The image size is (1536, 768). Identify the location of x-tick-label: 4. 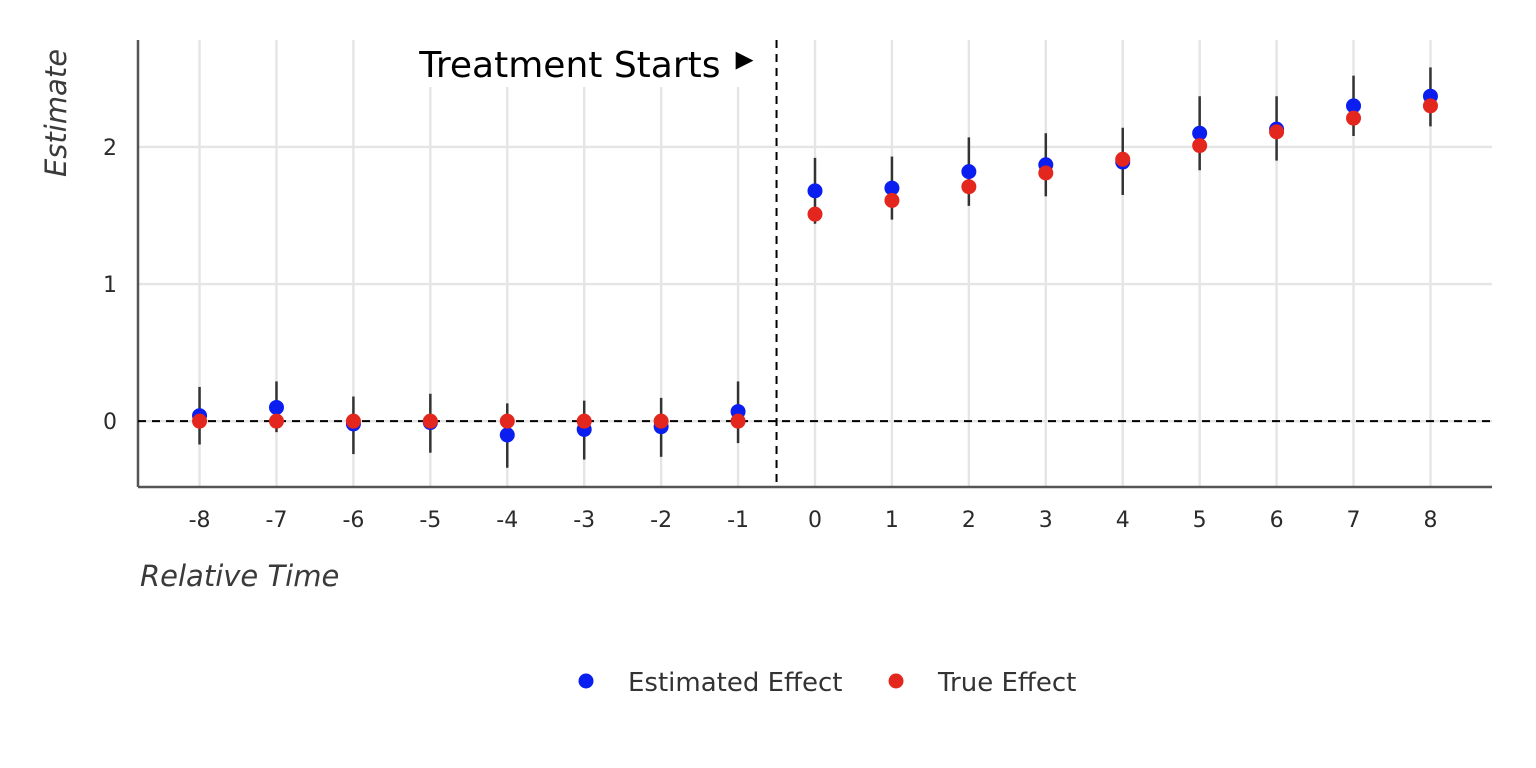
(1123, 520).